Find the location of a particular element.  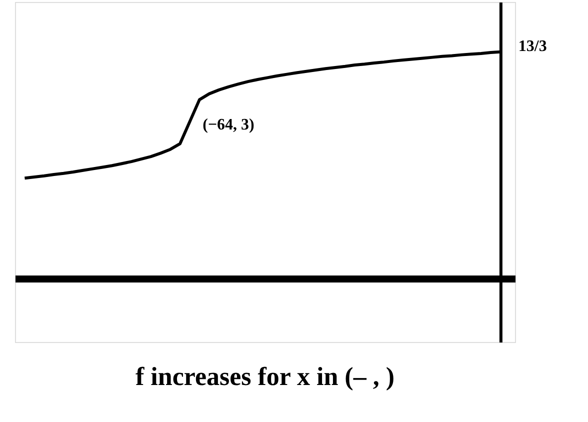

text: f increases for x in (– , ) is located at coordinates (265, 376).